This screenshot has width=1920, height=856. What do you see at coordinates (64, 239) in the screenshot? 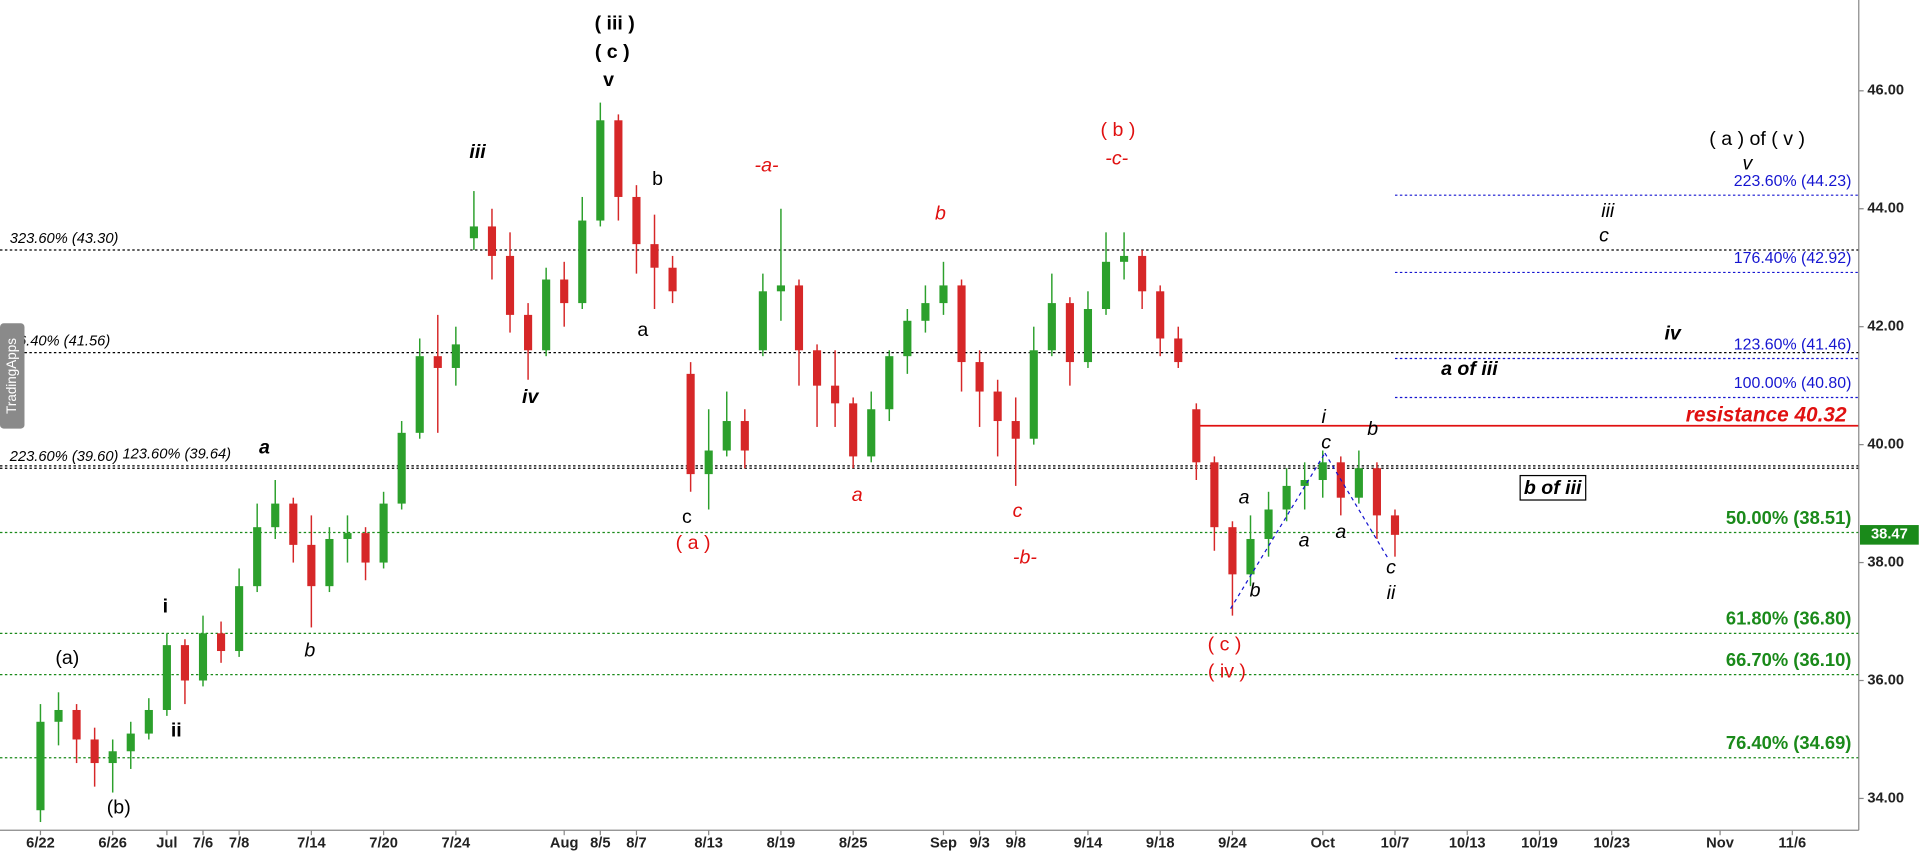
I see `level-label: 323.60% (43.30)` at bounding box center [64, 239].